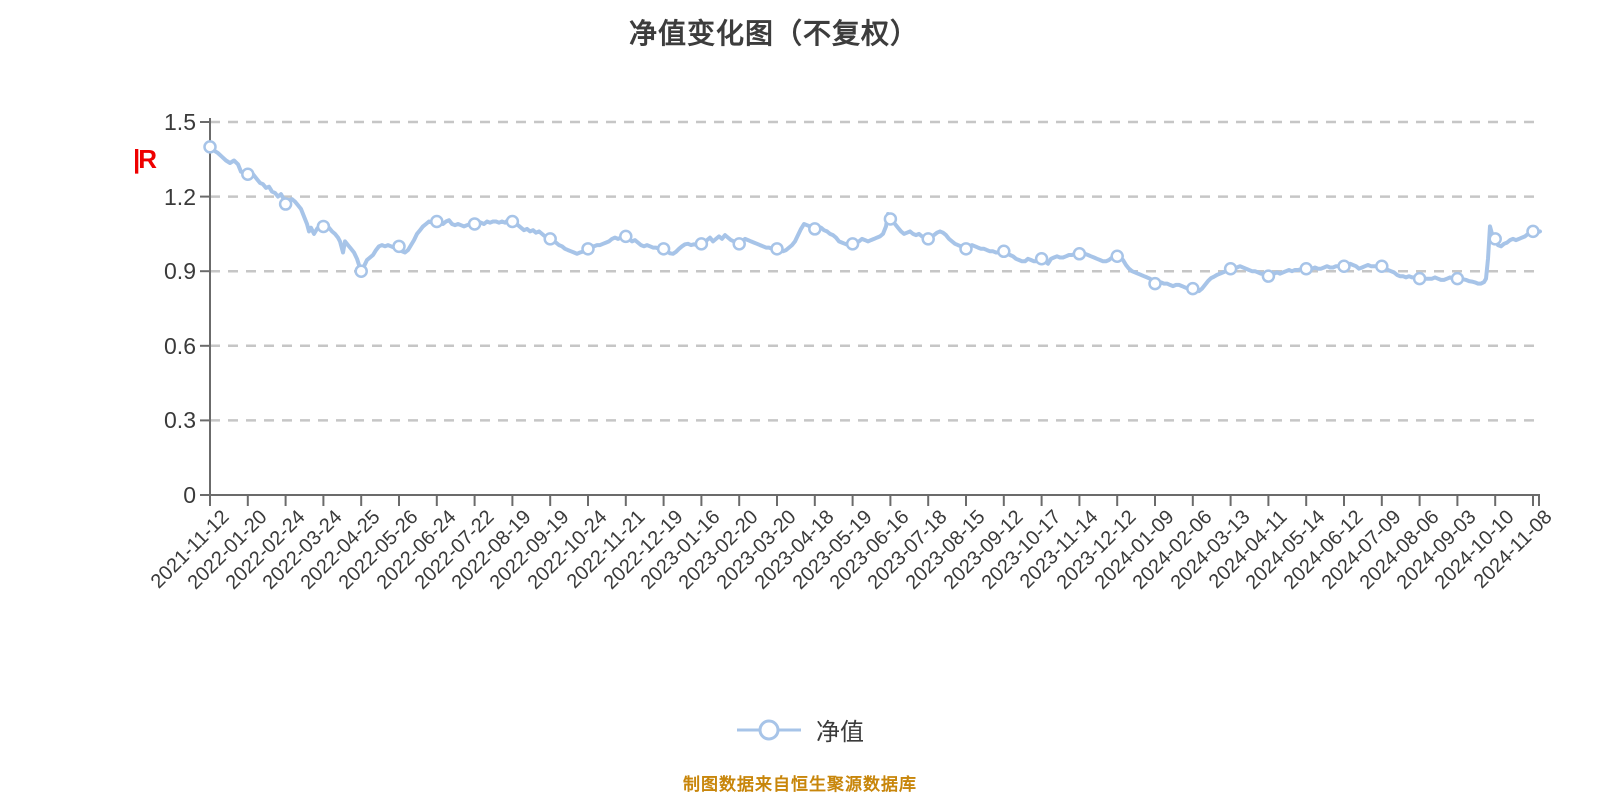  What do you see at coordinates (180, 271) in the screenshot?
I see `y-axis-label: 0.9` at bounding box center [180, 271].